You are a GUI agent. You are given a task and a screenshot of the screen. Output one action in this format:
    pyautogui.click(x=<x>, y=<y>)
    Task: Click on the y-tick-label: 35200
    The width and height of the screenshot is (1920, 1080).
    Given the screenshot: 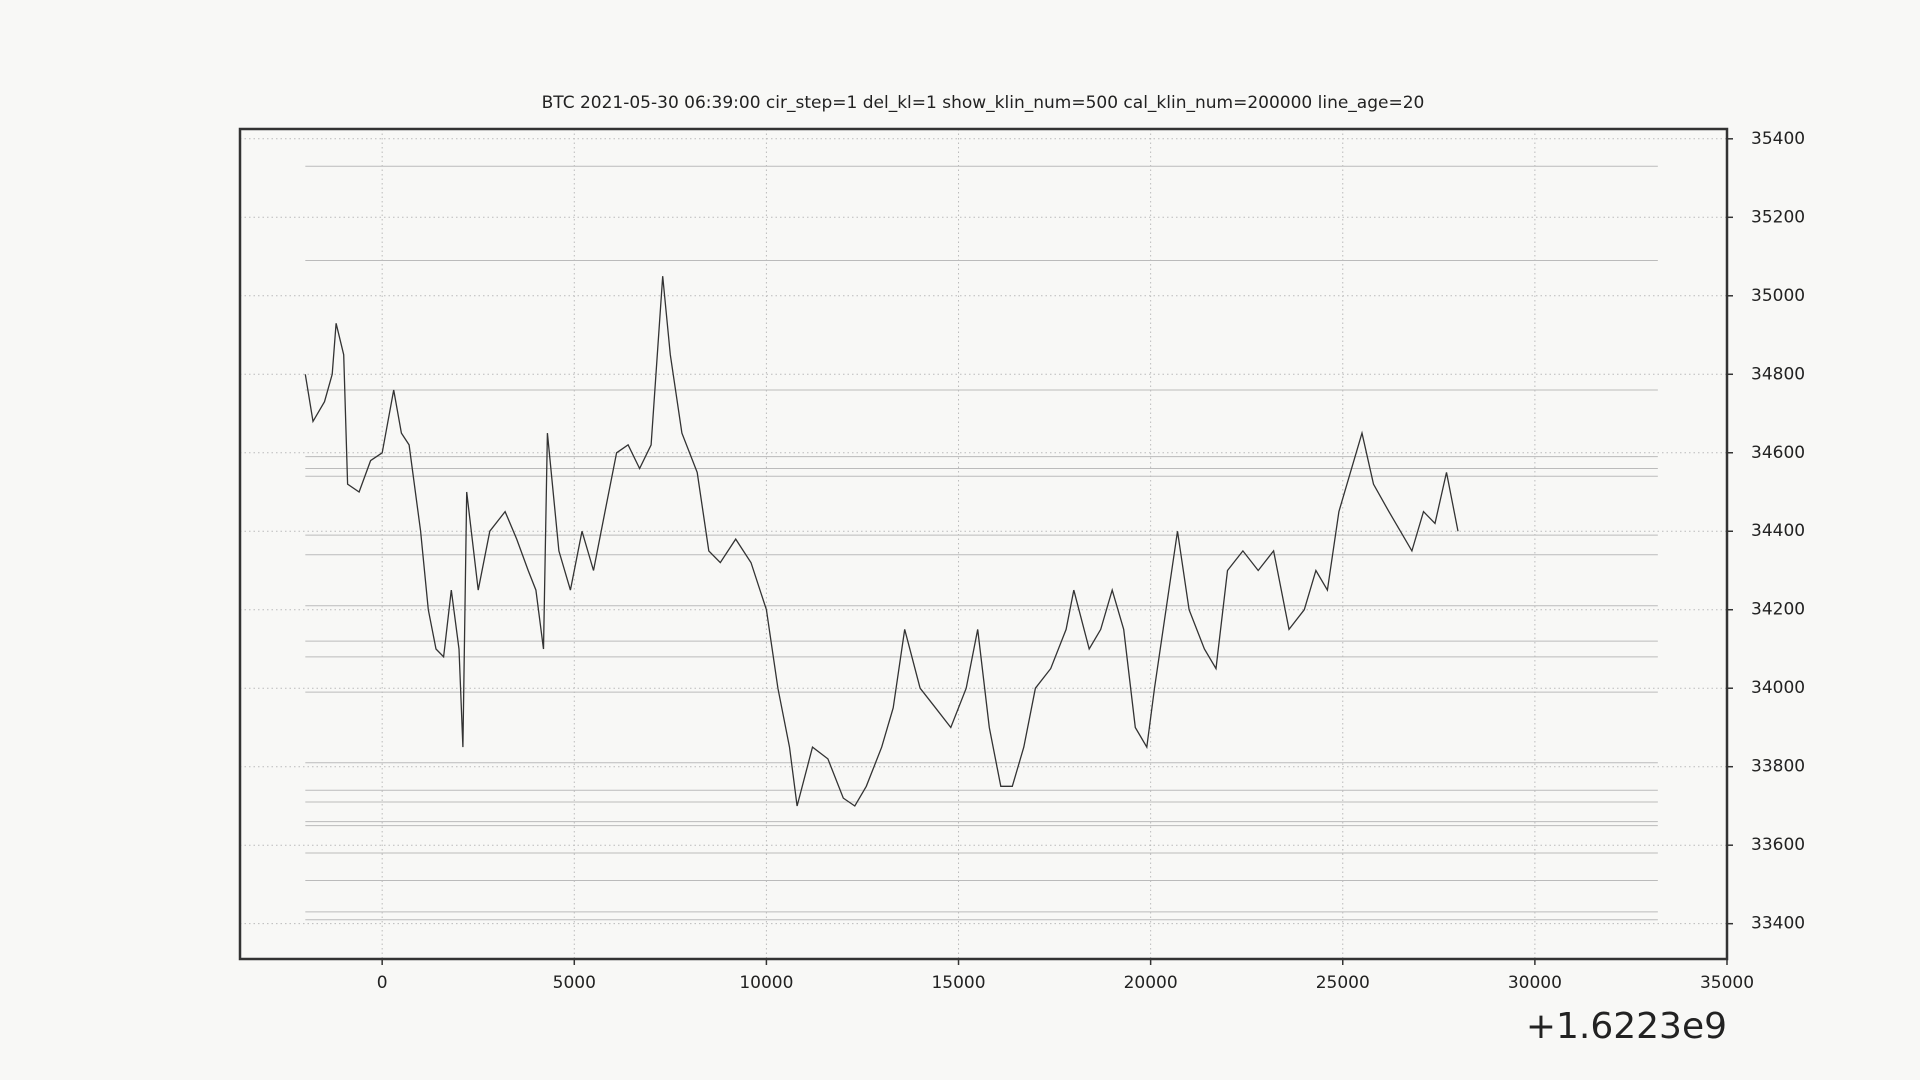 What is the action you would take?
    pyautogui.click(x=1778, y=217)
    